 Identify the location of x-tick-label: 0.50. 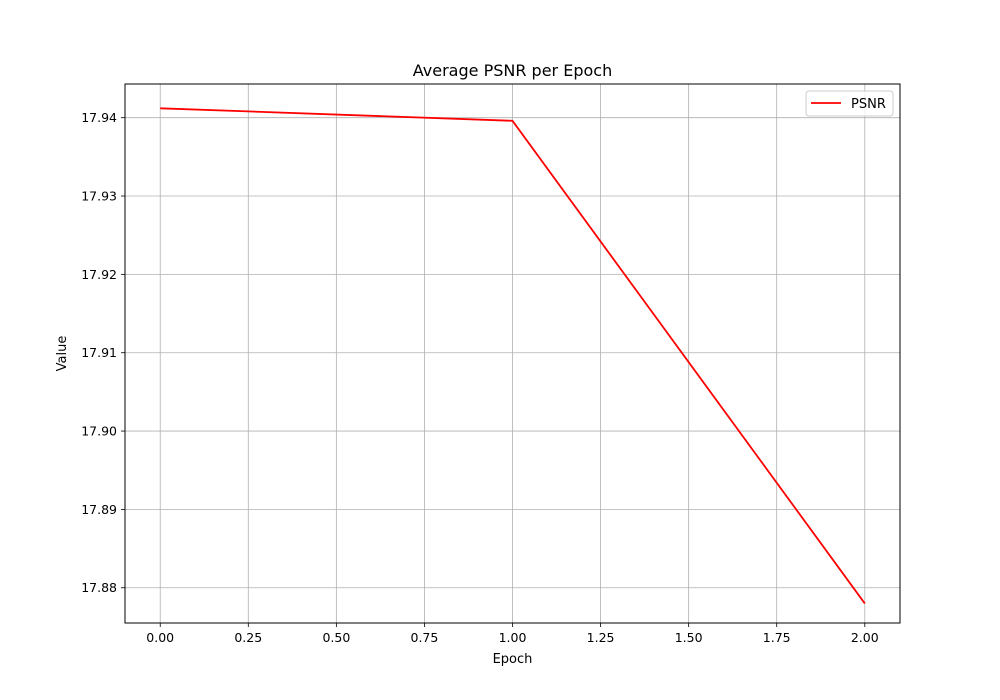
(336, 637).